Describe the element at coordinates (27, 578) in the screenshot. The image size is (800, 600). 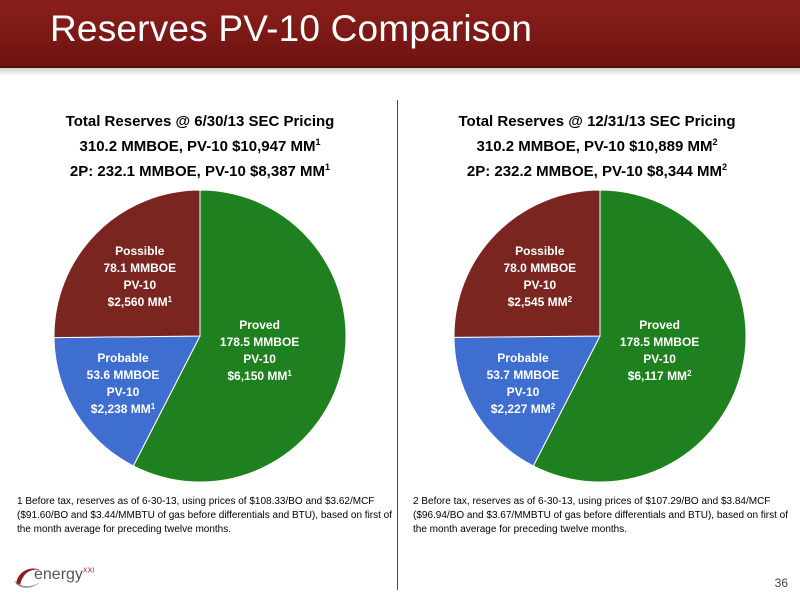
I see `logo-swoosh-icon` at that location.